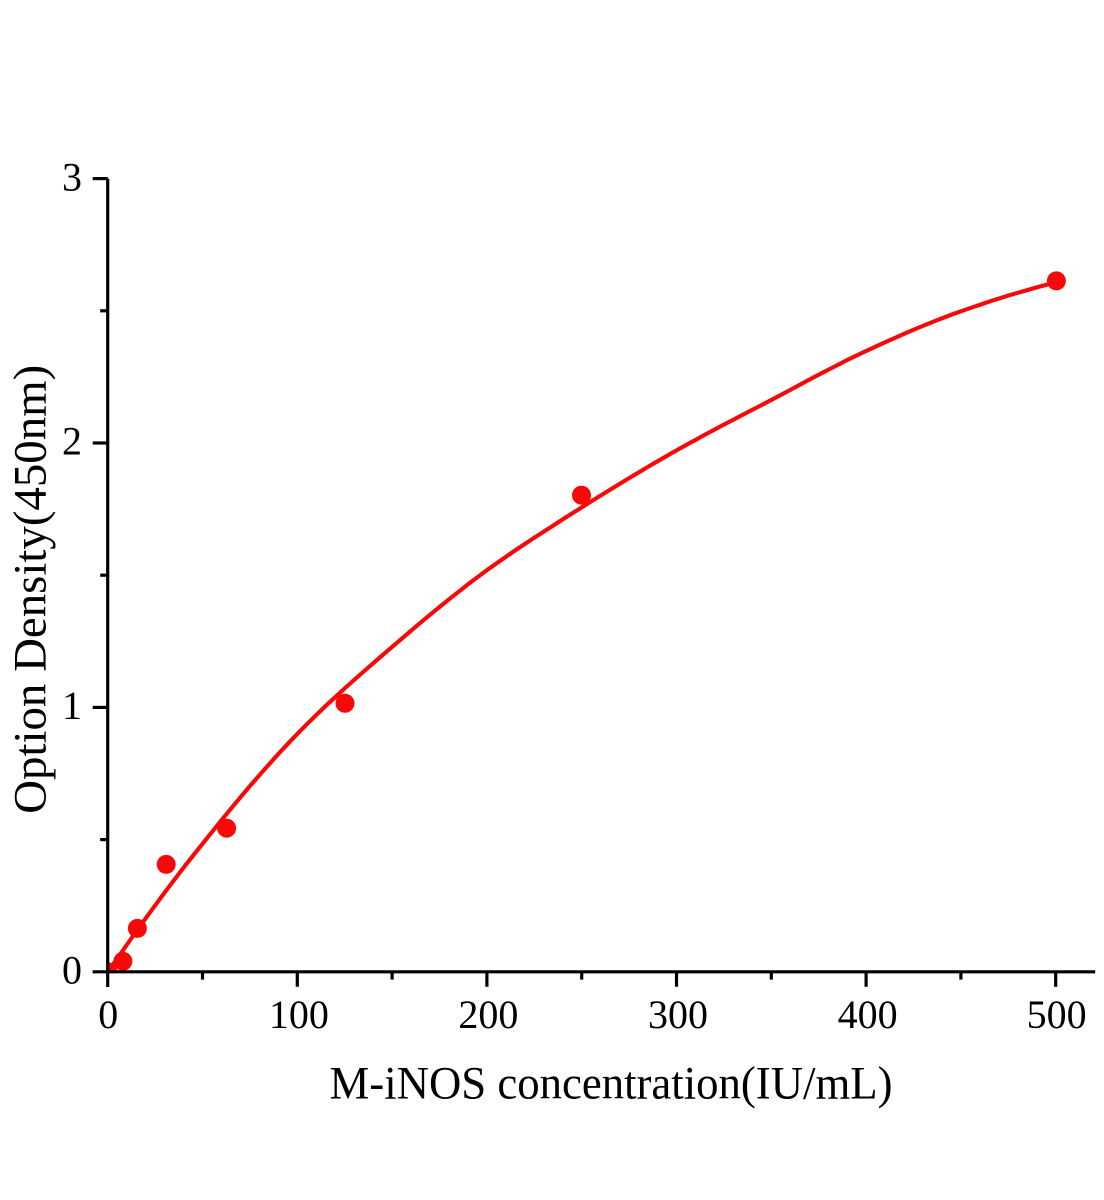 The width and height of the screenshot is (1104, 1200). What do you see at coordinates (72, 441) in the screenshot?
I see `svg-text: 2` at bounding box center [72, 441].